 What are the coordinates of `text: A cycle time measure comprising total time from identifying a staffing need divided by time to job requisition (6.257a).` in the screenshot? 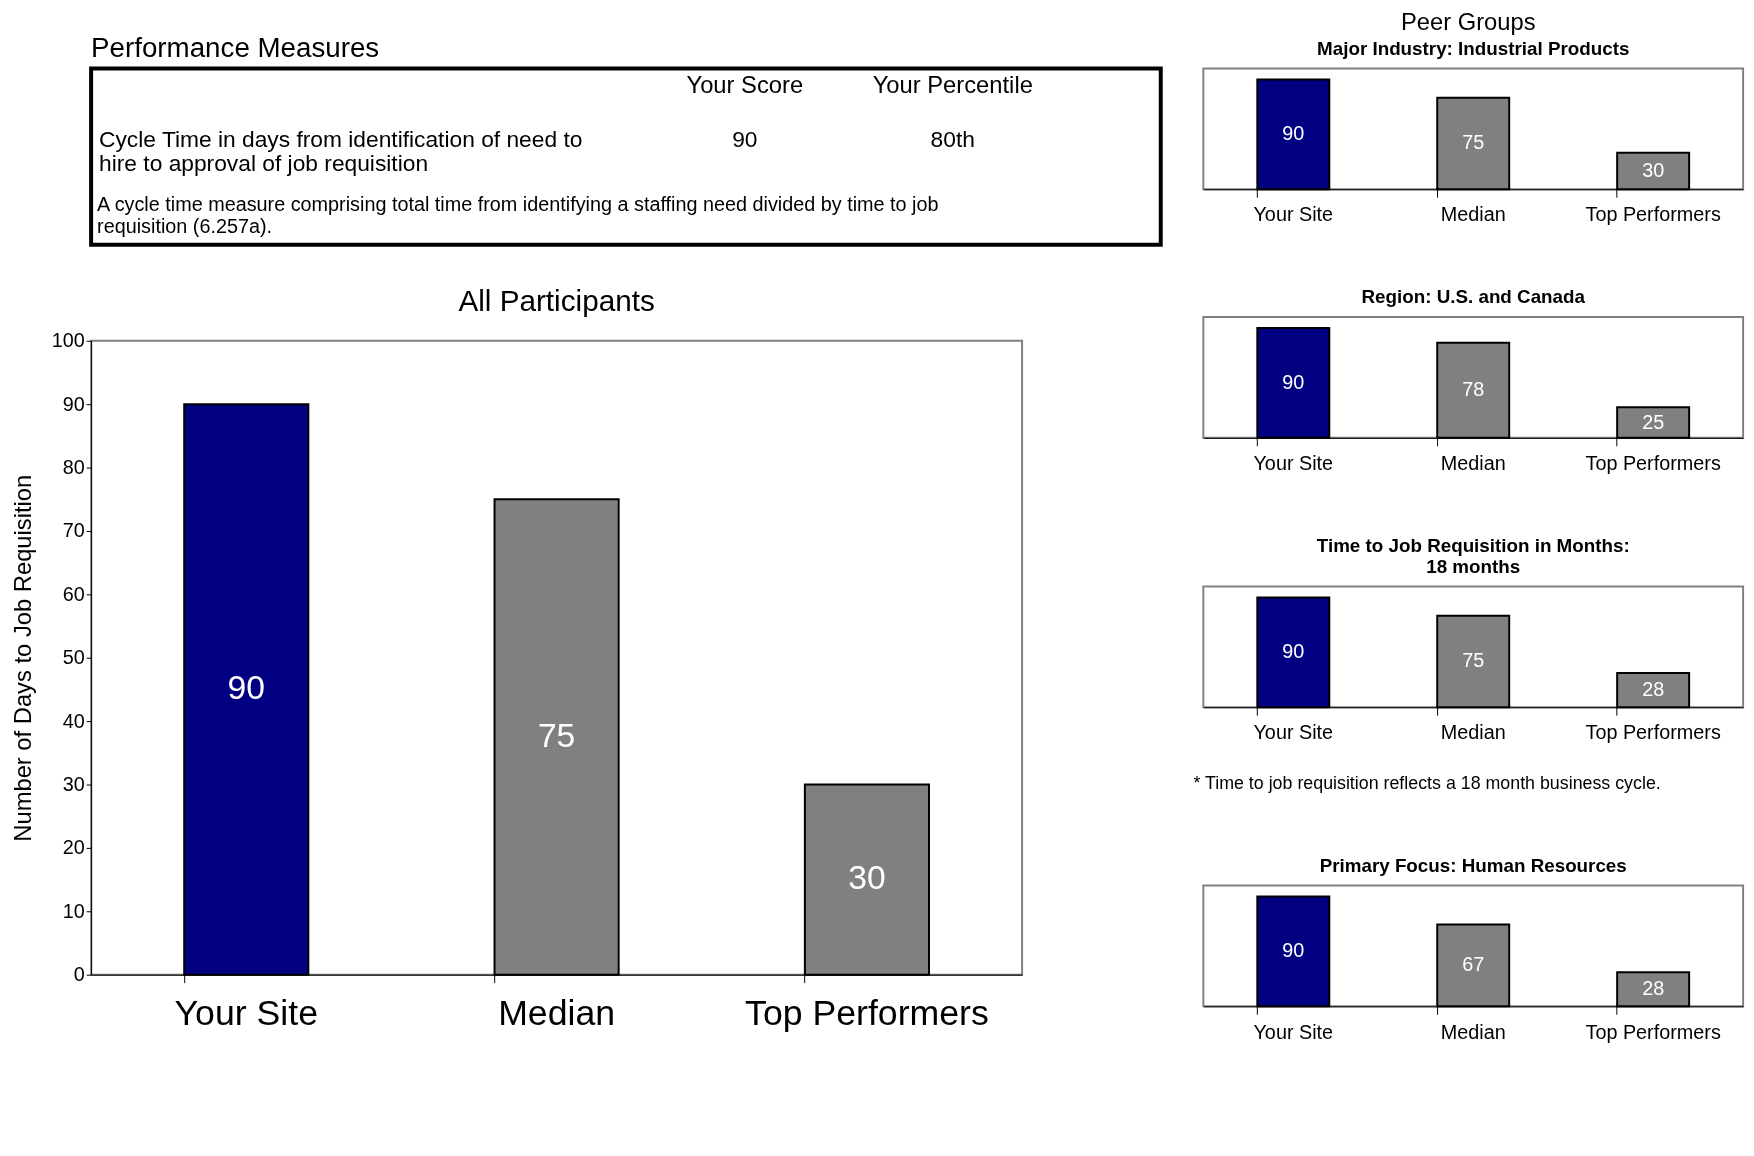 It's located at (518, 215).